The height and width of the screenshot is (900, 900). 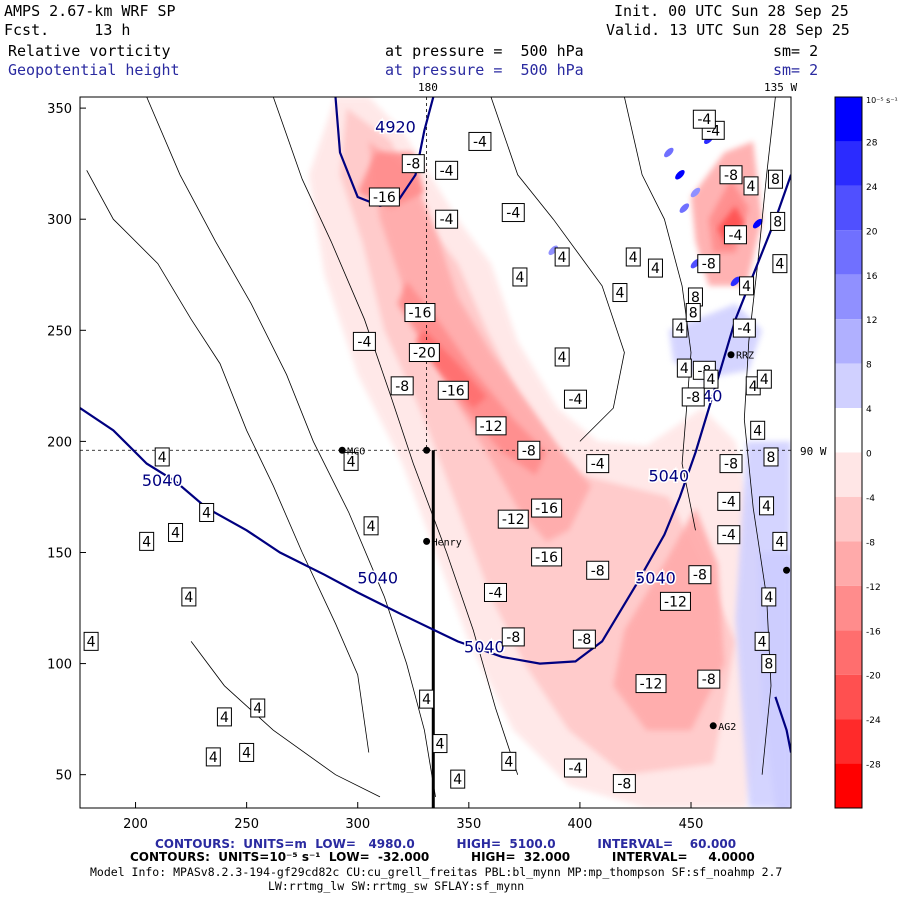 I want to click on vorticity-label-48: 4, so click(x=258, y=708).